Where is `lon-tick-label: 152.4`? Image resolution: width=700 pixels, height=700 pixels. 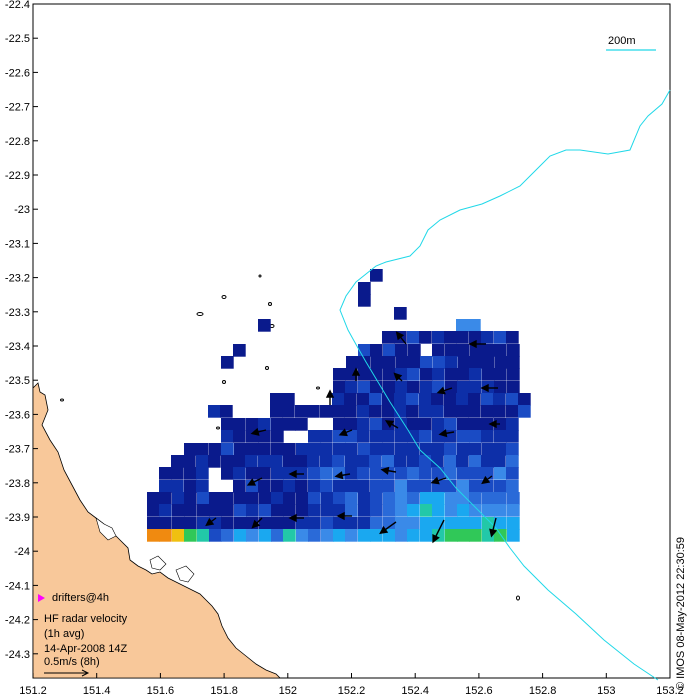
lon-tick-label: 152.4 is located at coordinates (415, 691).